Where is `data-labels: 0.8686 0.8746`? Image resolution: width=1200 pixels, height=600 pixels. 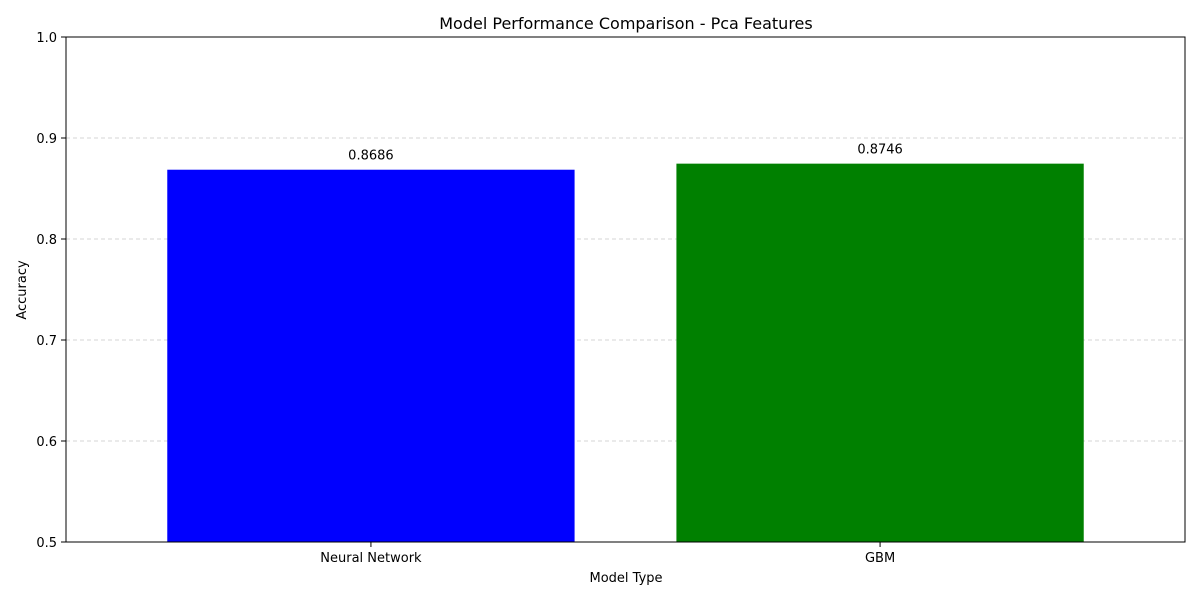
data-labels: 0.8686 0.8746 is located at coordinates (625, 153).